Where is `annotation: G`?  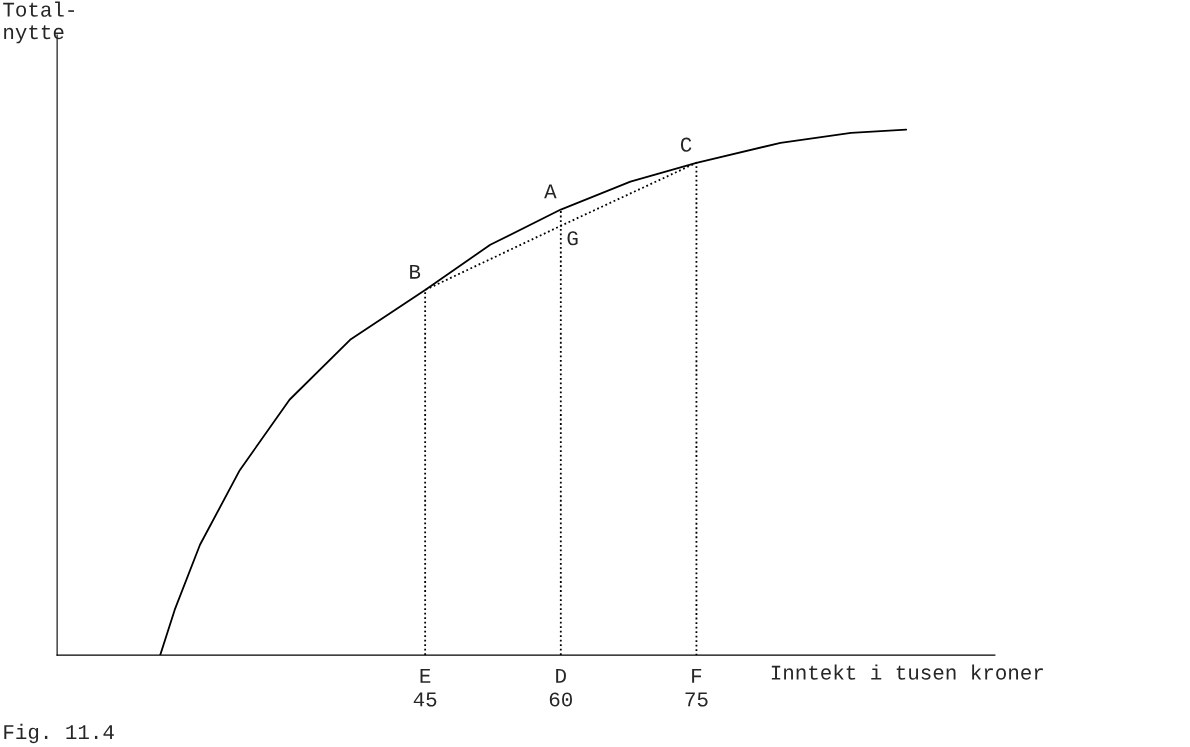
annotation: G is located at coordinates (572, 238).